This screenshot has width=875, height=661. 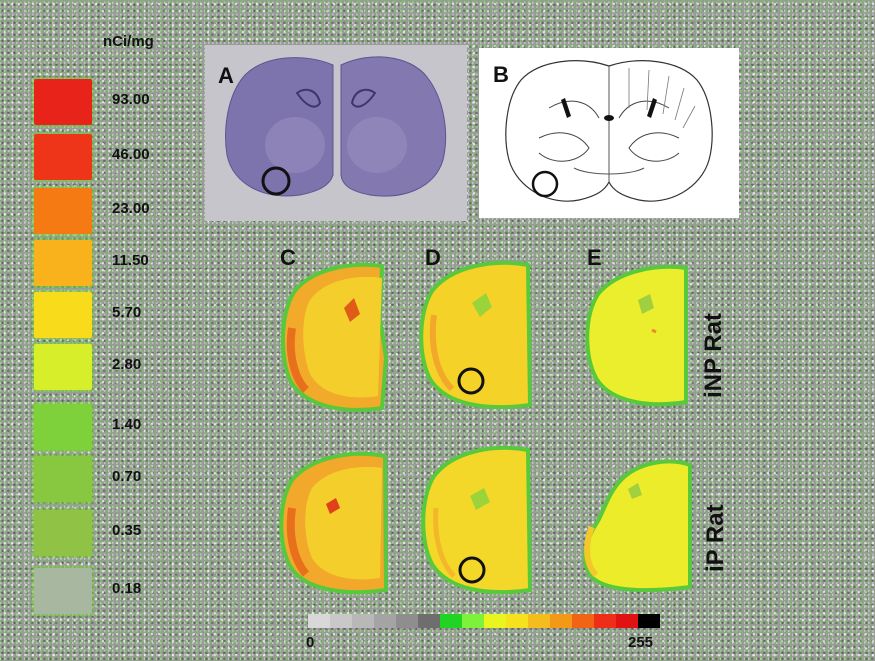 I want to click on roi-circle-d-inp, so click(x=471, y=381).